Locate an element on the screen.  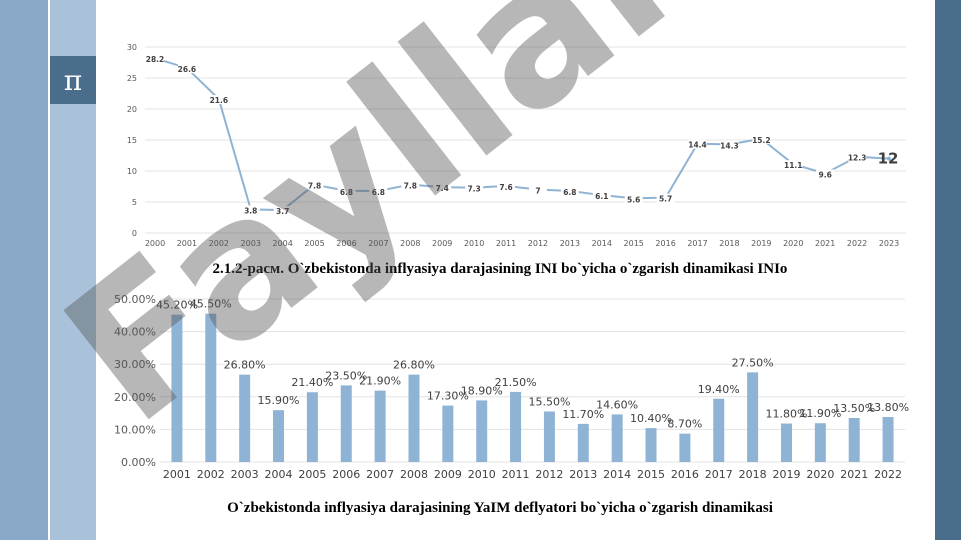
data-label: 15.2 is located at coordinates (761, 140).